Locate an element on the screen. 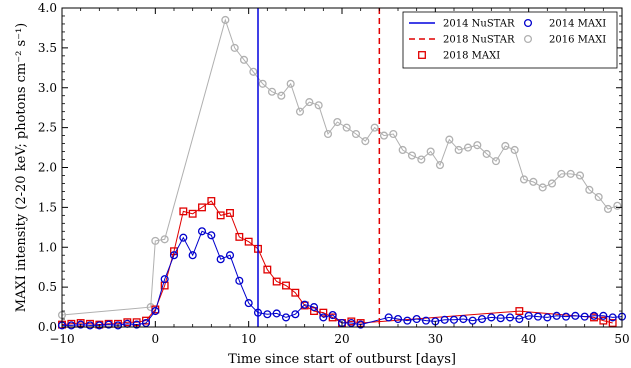  y-tick-label: 2.5 is located at coordinates (47, 128).